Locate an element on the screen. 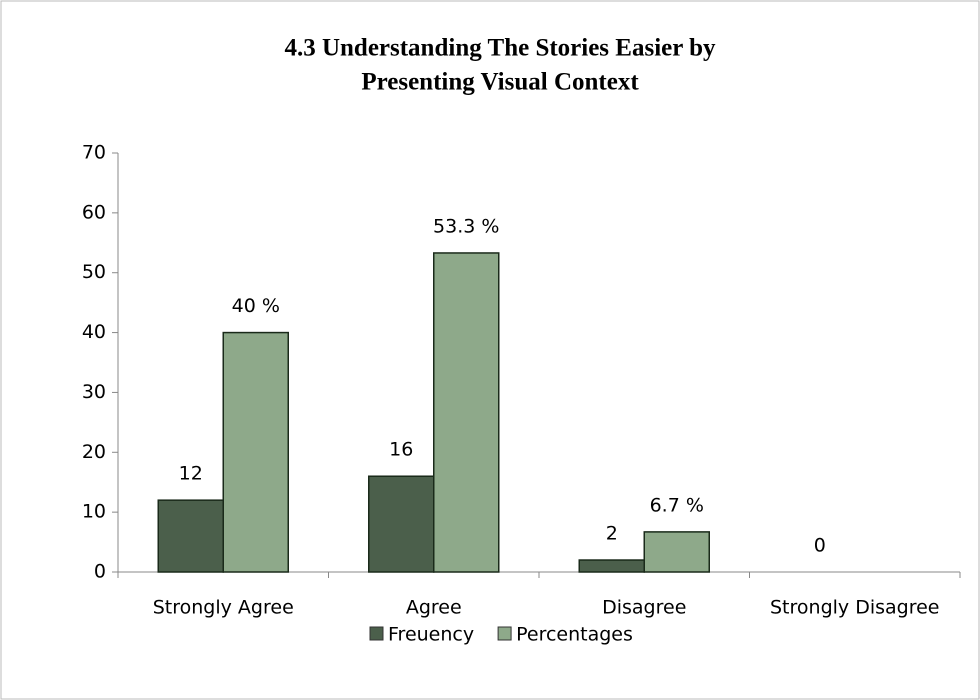 The height and width of the screenshot is (700, 980). data-label: 12 is located at coordinates (191, 474).